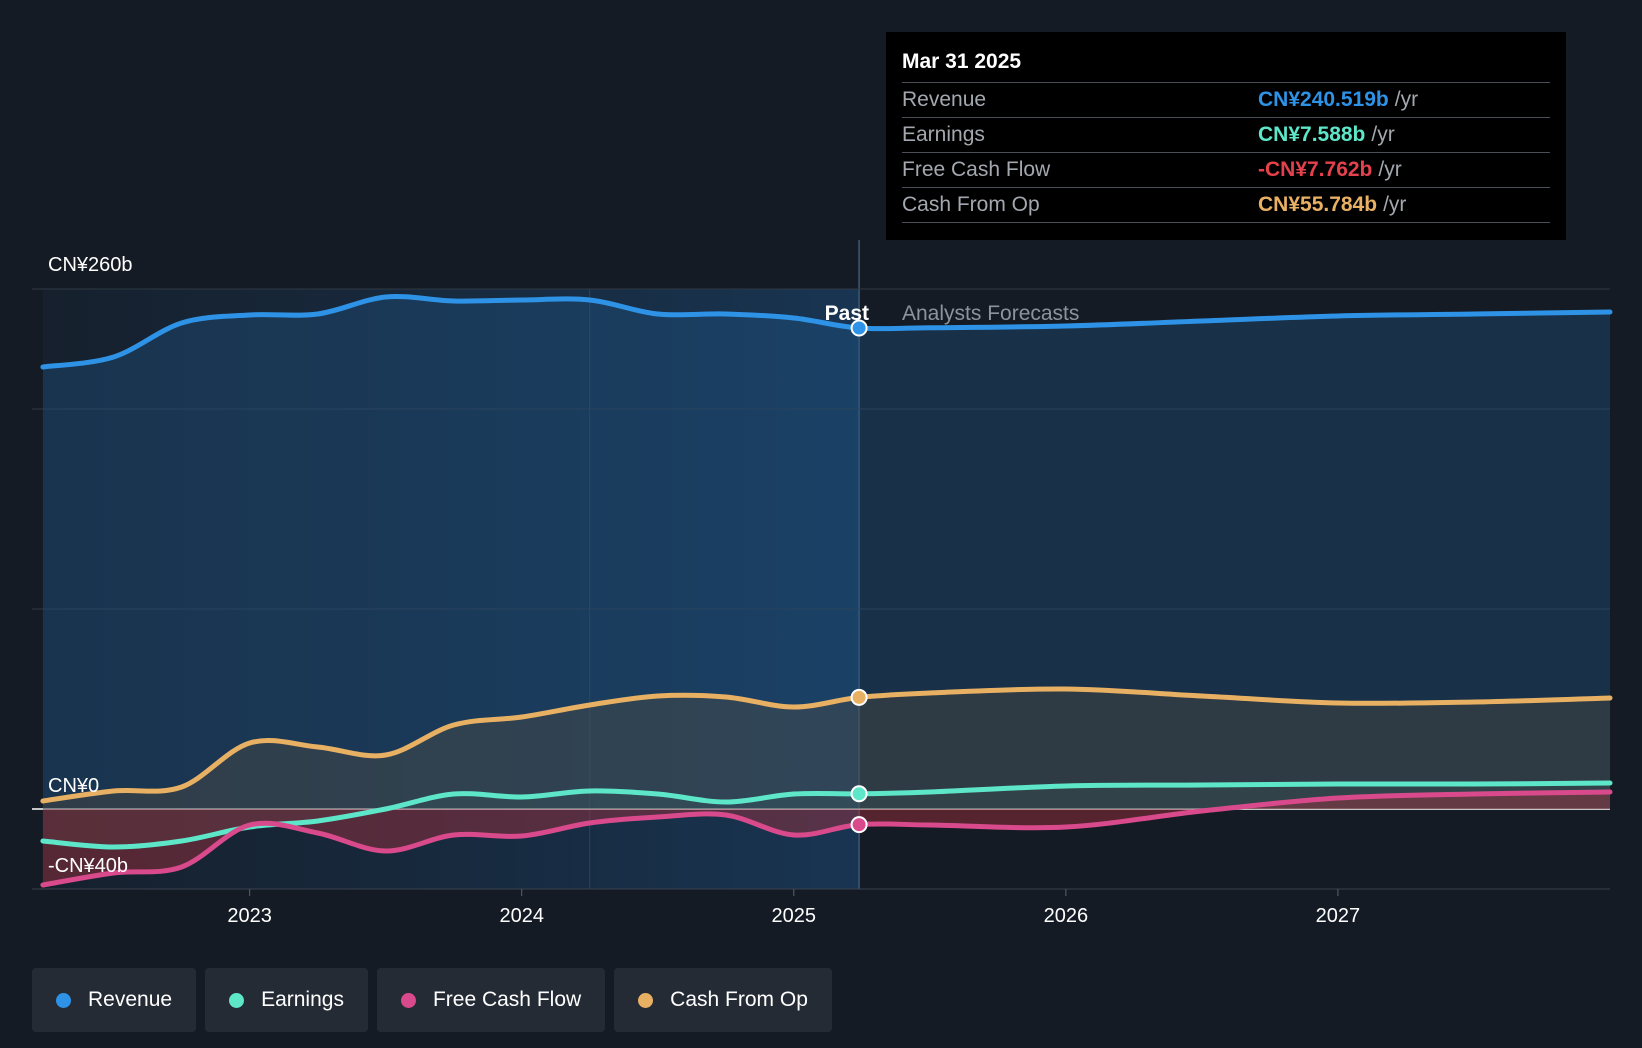 This screenshot has height=1048, width=1642. What do you see at coordinates (739, 999) in the screenshot?
I see `legend-label: Cash From Op` at bounding box center [739, 999].